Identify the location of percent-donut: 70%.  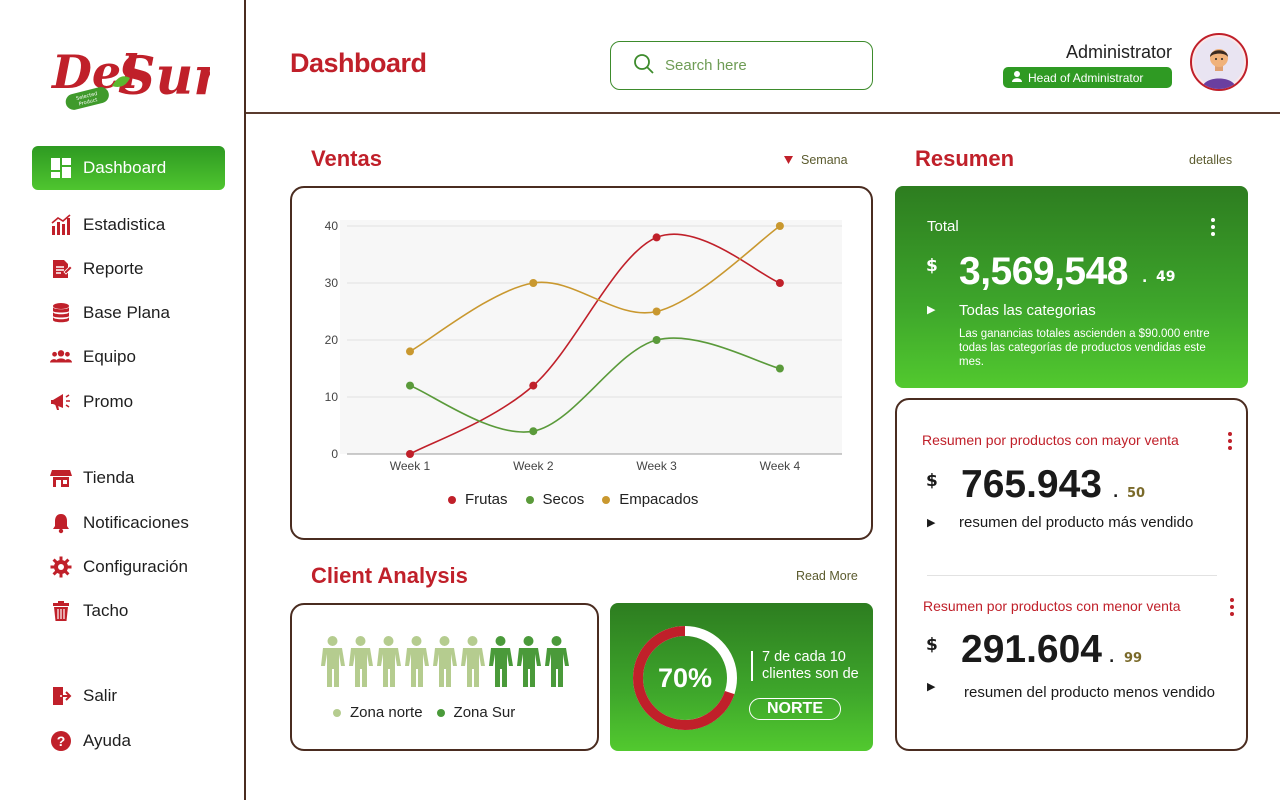
(685, 678).